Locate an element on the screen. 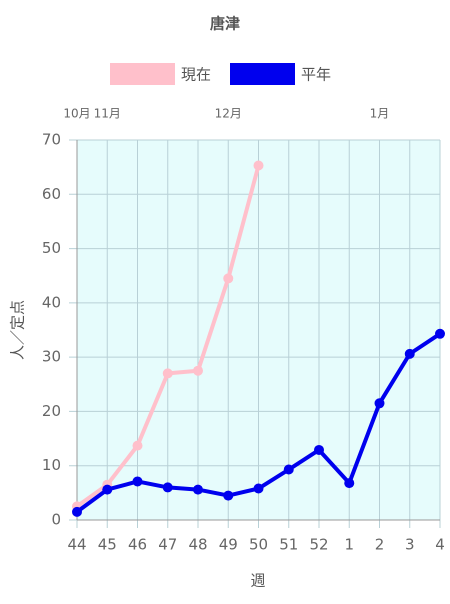 The image size is (450, 604). x-tick-label: 47 is located at coordinates (167, 545).